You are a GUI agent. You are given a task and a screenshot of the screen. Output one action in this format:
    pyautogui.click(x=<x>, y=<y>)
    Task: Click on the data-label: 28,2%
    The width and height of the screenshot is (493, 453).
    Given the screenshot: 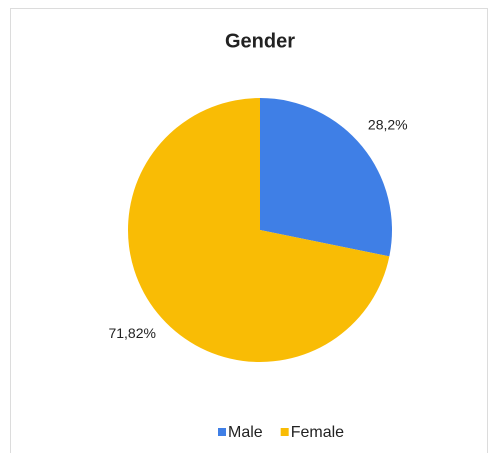 What is the action you would take?
    pyautogui.click(x=388, y=124)
    